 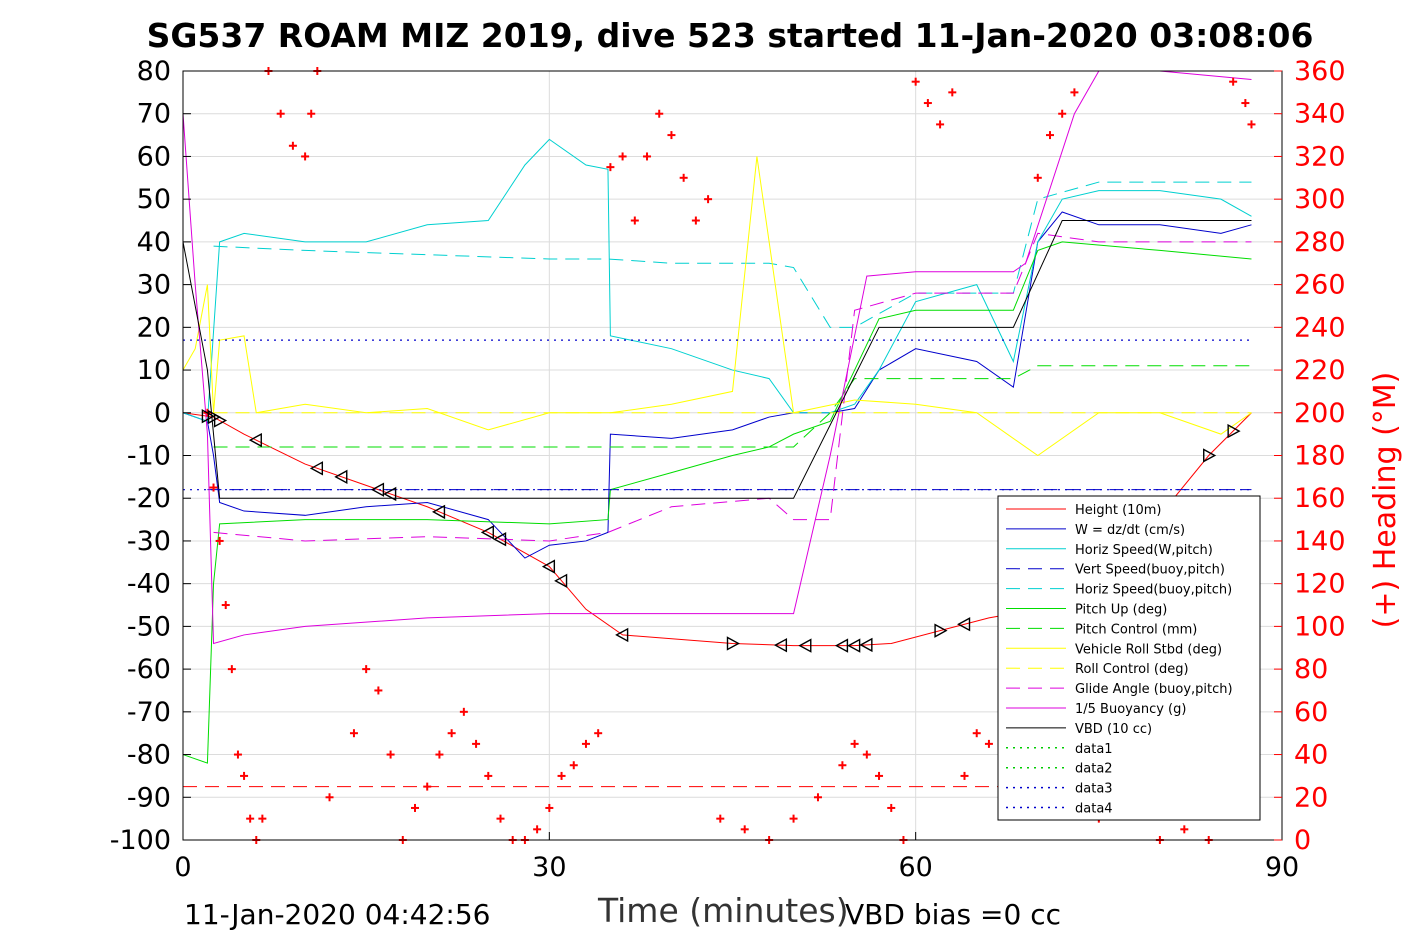 What do you see at coordinates (149, 541) in the screenshot?
I see `y-tick-label: -30` at bounding box center [149, 541].